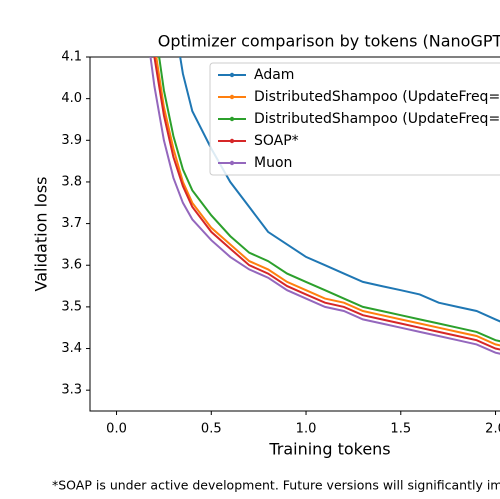 This screenshot has width=500, height=499. What do you see at coordinates (276, 141) in the screenshot?
I see `legend-label: SOAP*` at bounding box center [276, 141].